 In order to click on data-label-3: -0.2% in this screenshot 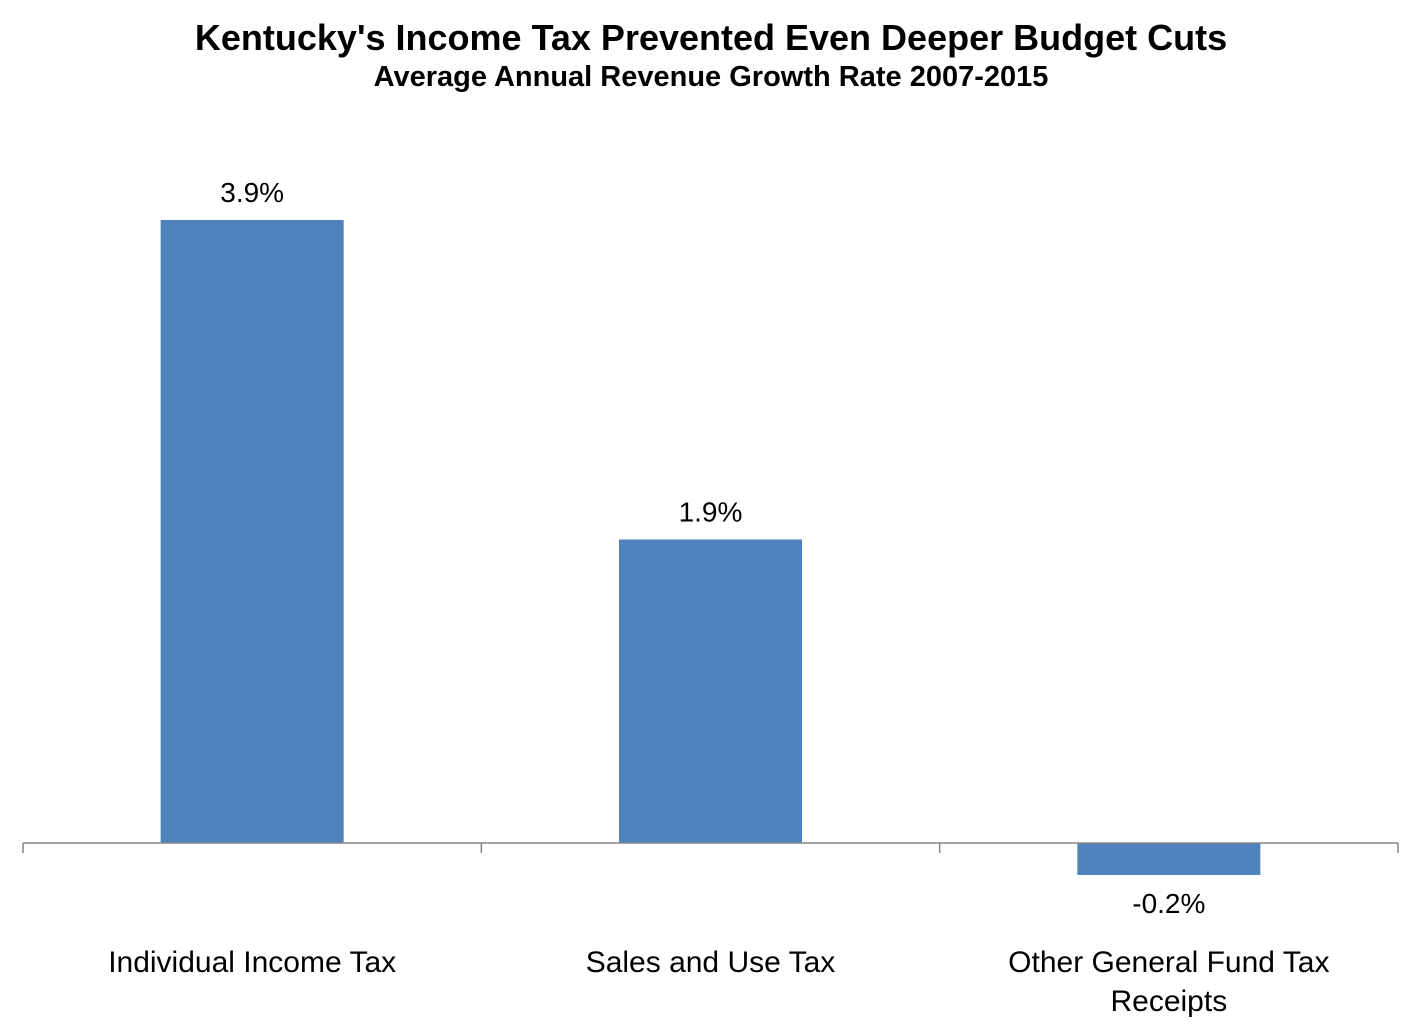, I will do `click(1168, 903)`.